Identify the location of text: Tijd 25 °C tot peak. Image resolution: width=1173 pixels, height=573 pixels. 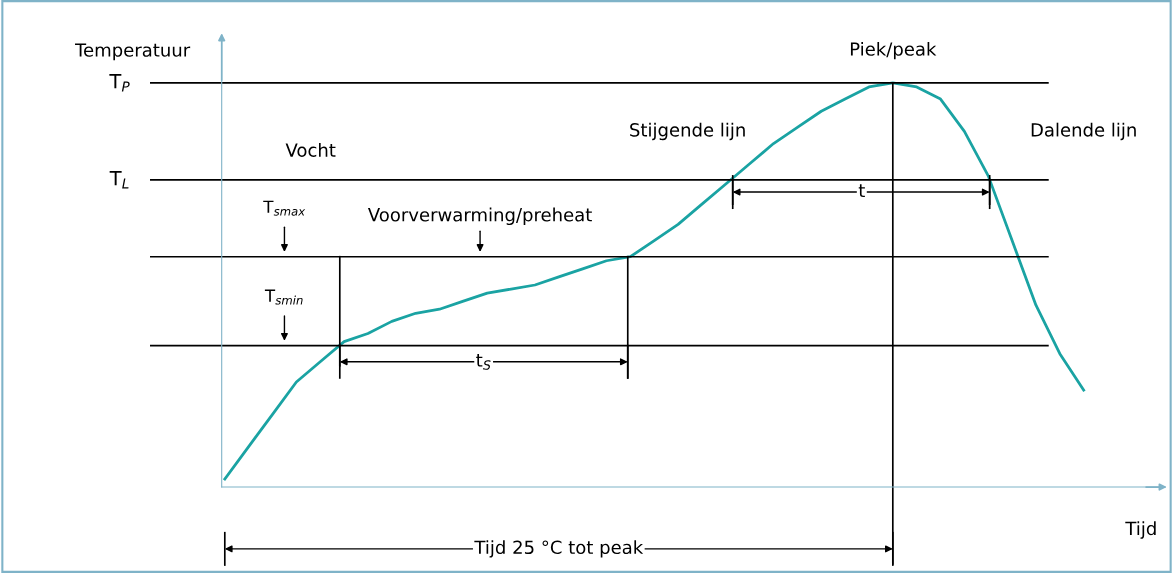
(559, 549).